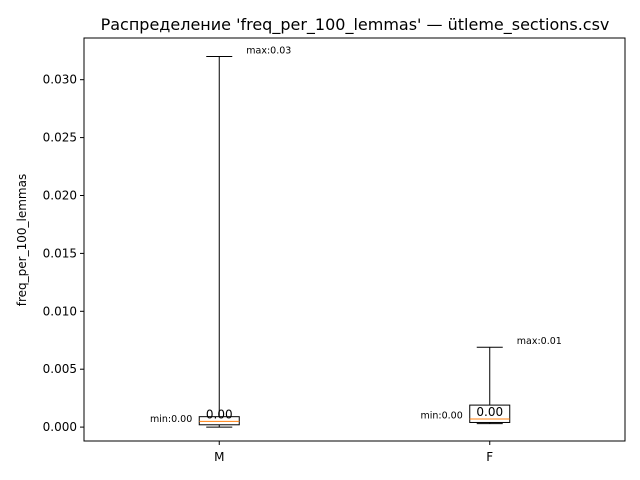 The height and width of the screenshot is (480, 640). I want to click on y-tick-label: 0.010, so click(60, 311).